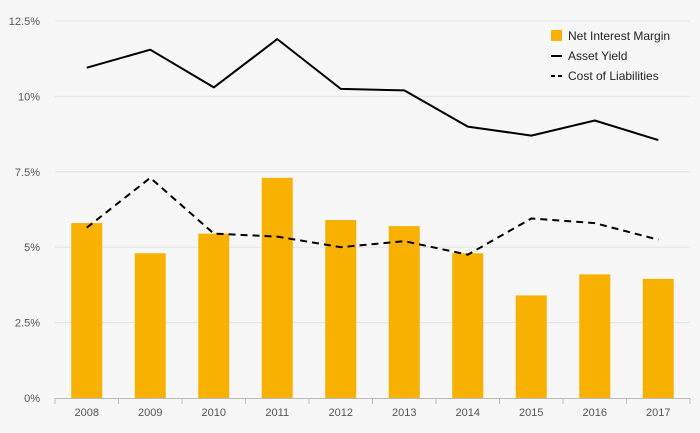  Describe the element at coordinates (619, 36) in the screenshot. I see `legend-label: Net Interest Margin` at that location.